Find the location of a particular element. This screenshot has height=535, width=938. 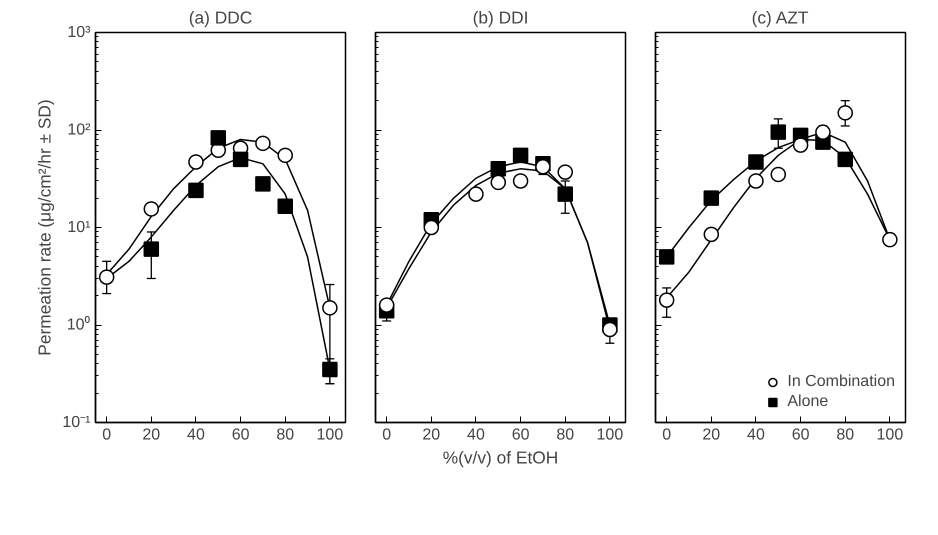

y-tick-label: 10⁻¹ is located at coordinates (76, 422).